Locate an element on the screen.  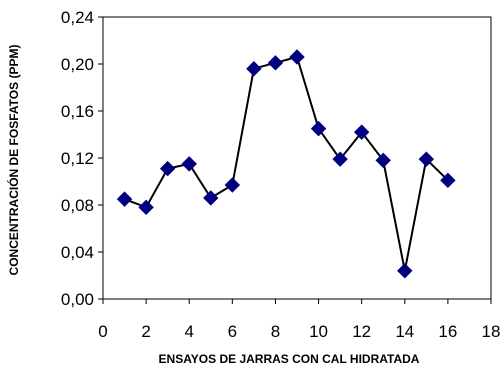
y-tick-label: 0,12 is located at coordinates (77, 158).